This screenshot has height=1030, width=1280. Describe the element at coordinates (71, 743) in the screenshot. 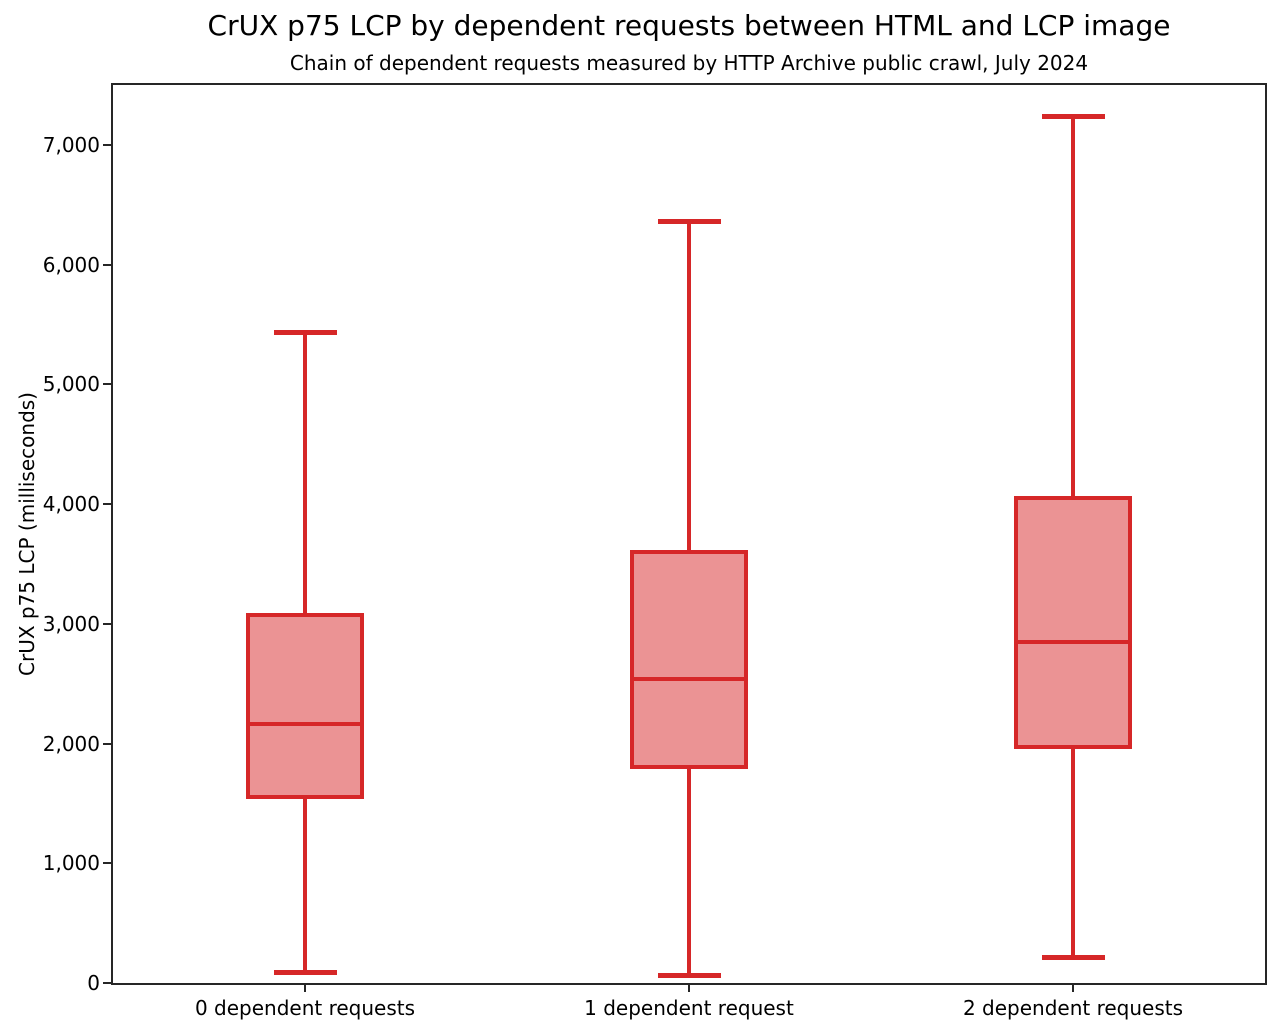

I see `y-tick-label: 2,000` at that location.